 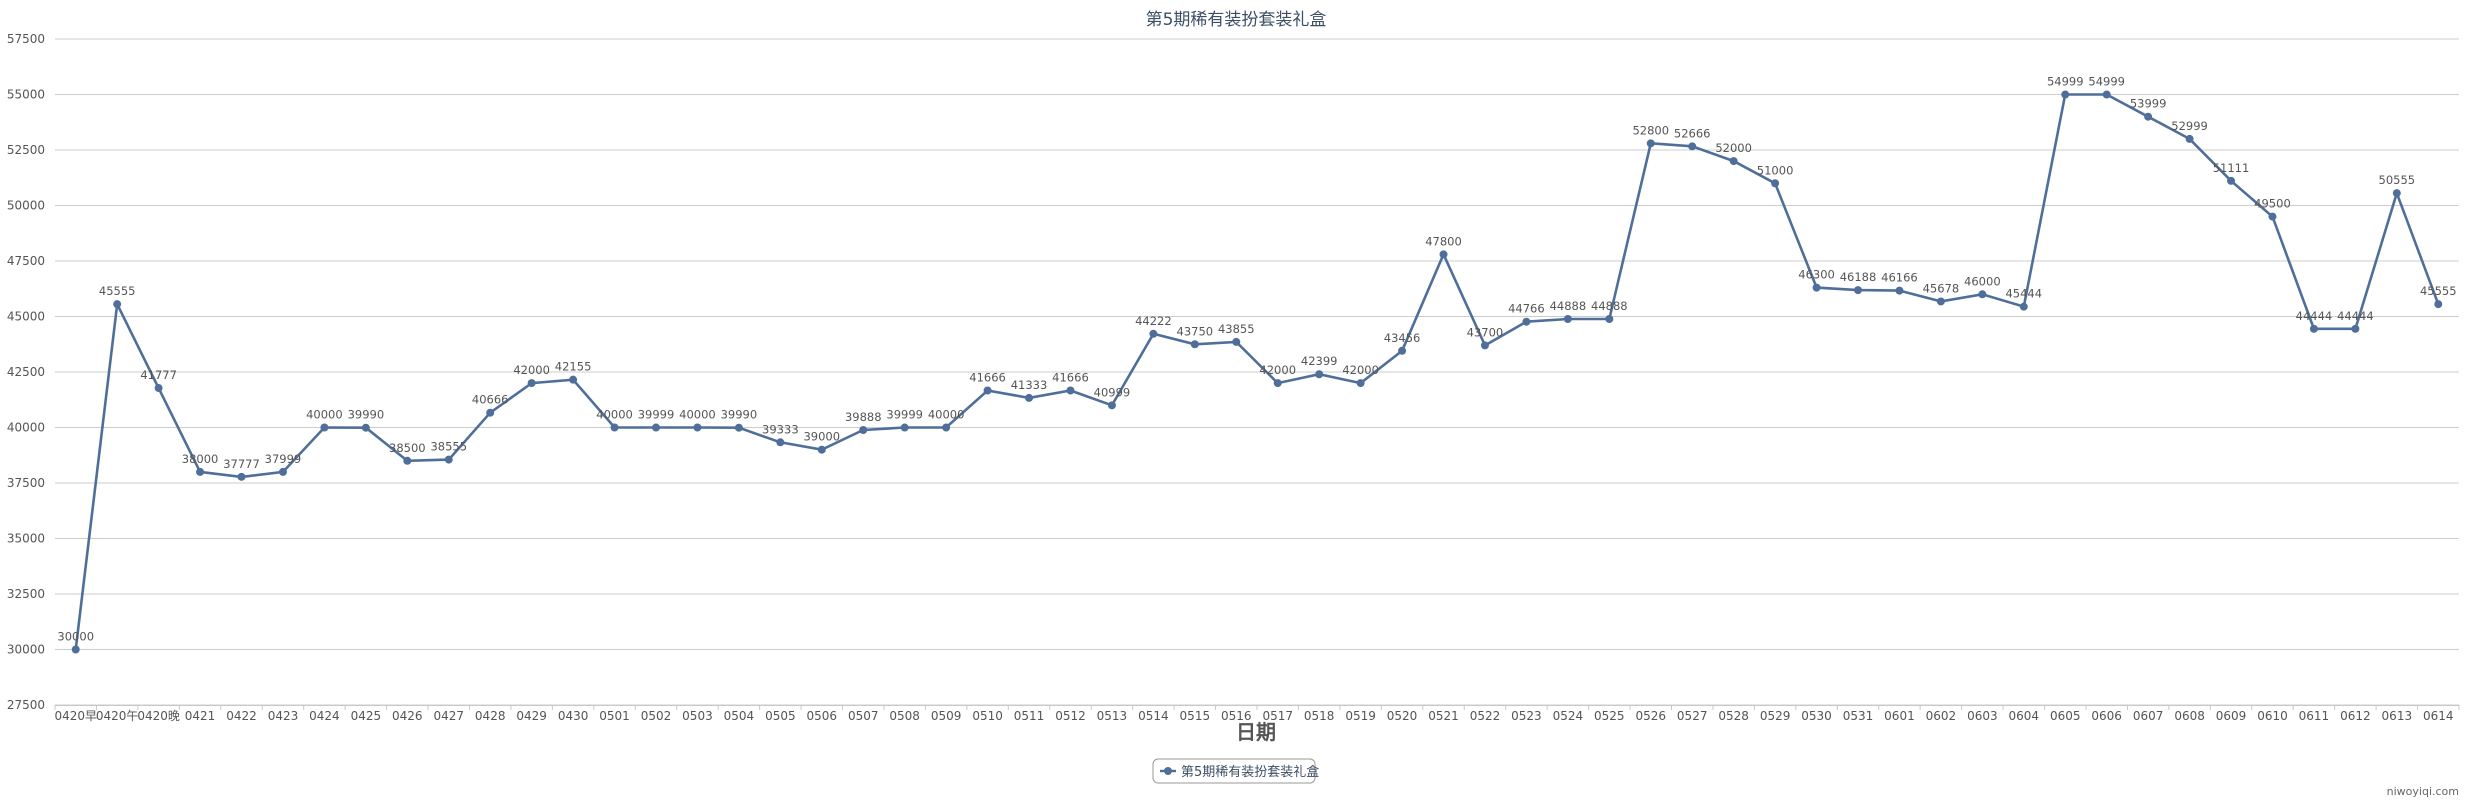 What do you see at coordinates (1650, 130) in the screenshot?
I see `data-label: 52800` at bounding box center [1650, 130].